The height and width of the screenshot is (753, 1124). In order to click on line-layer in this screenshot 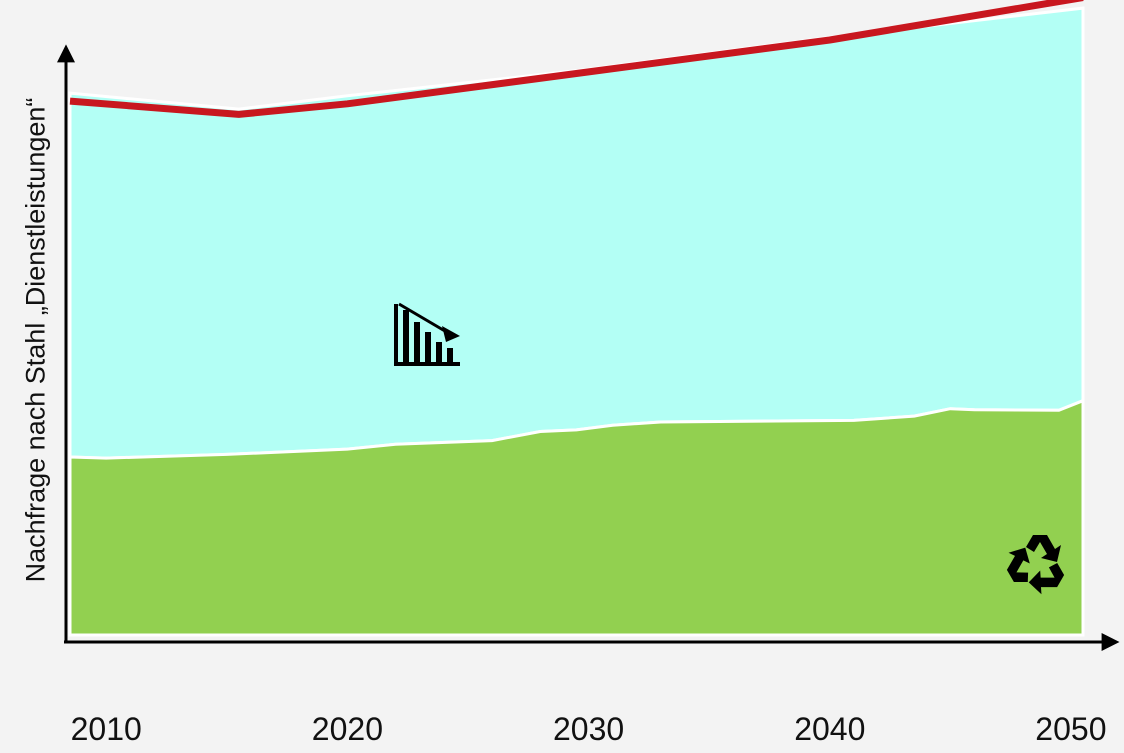, I will do `click(576, 59)`.